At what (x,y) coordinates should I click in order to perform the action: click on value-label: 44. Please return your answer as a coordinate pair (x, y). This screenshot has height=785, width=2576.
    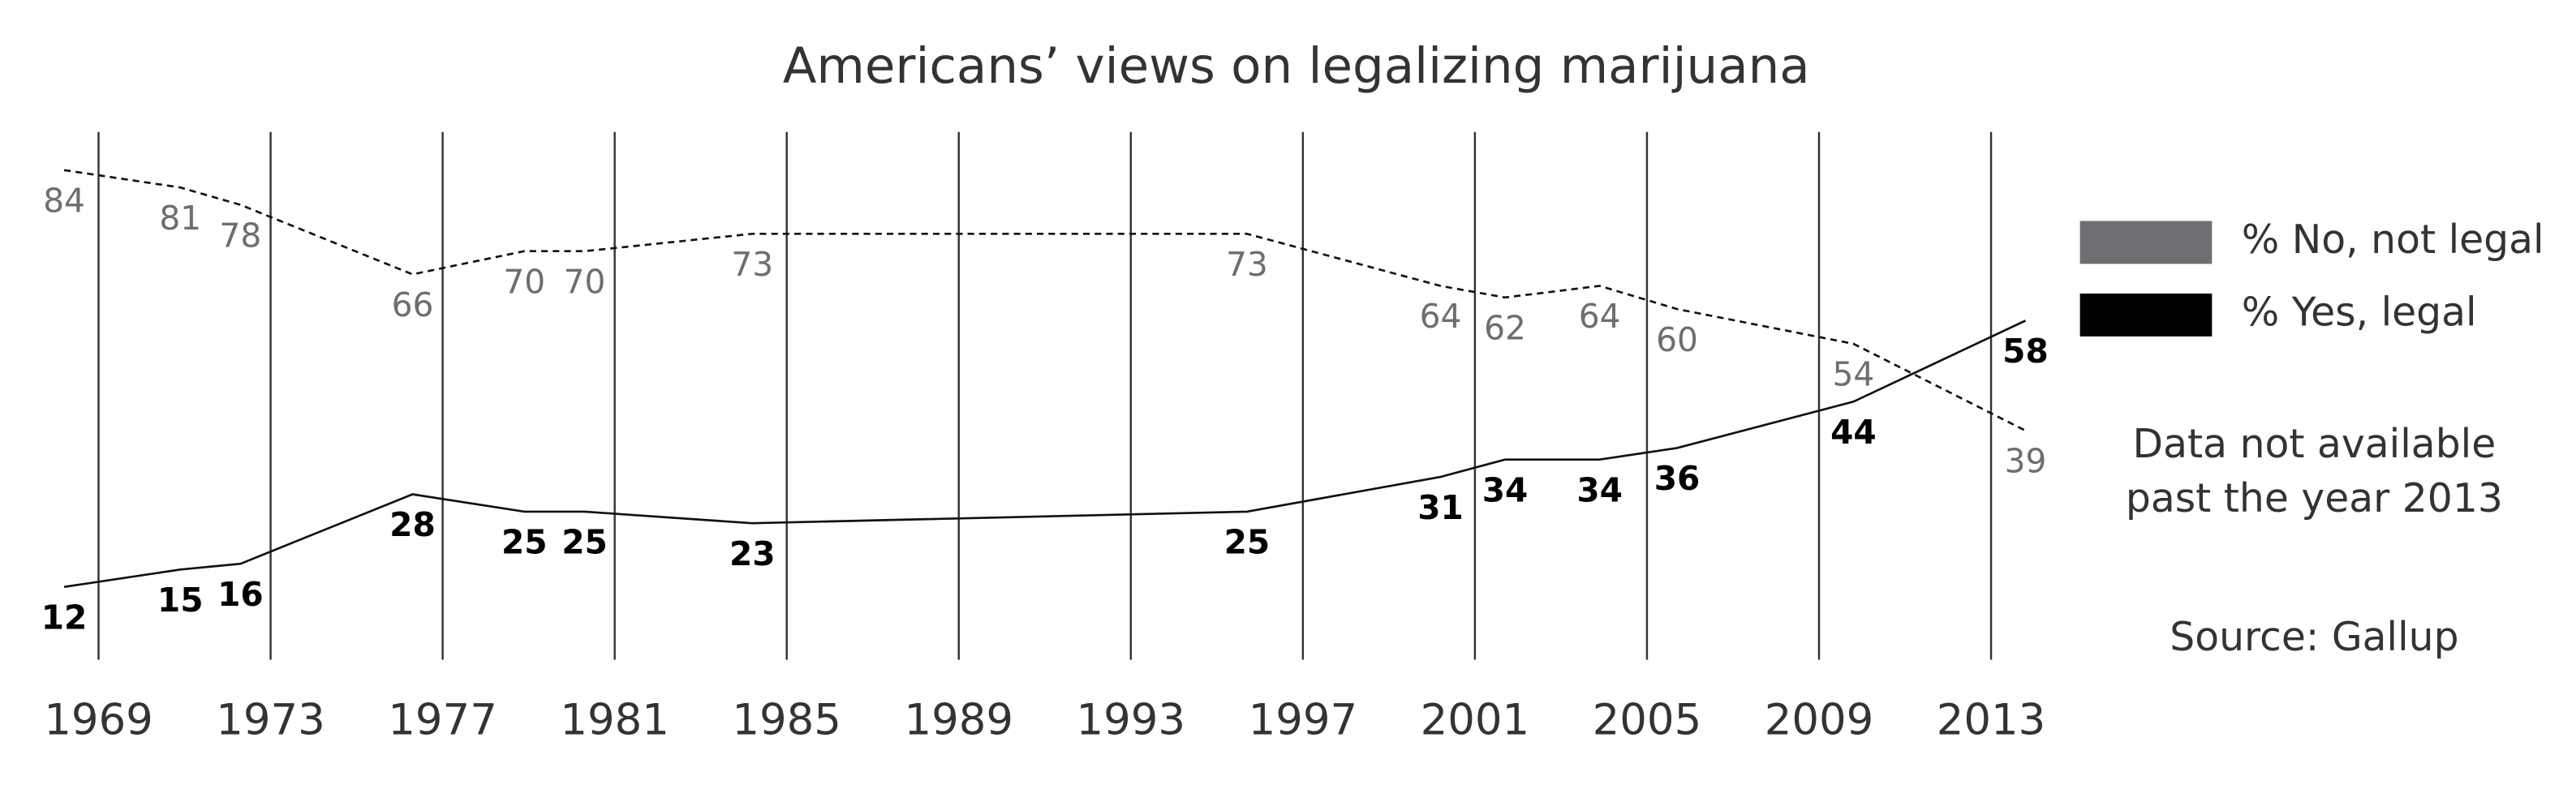
    Looking at the image, I should click on (1853, 432).